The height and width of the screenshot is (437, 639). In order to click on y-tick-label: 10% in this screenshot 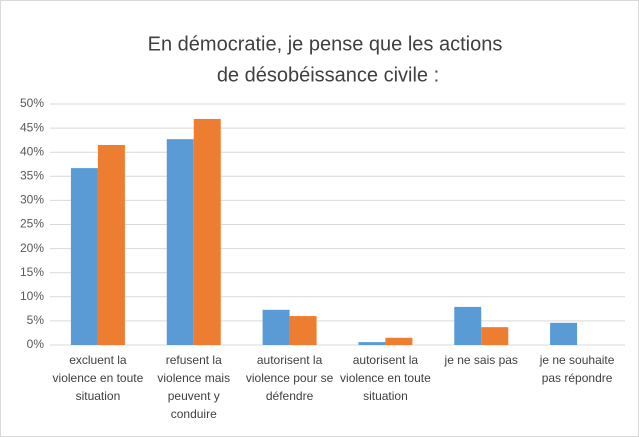, I will do `click(32, 296)`.